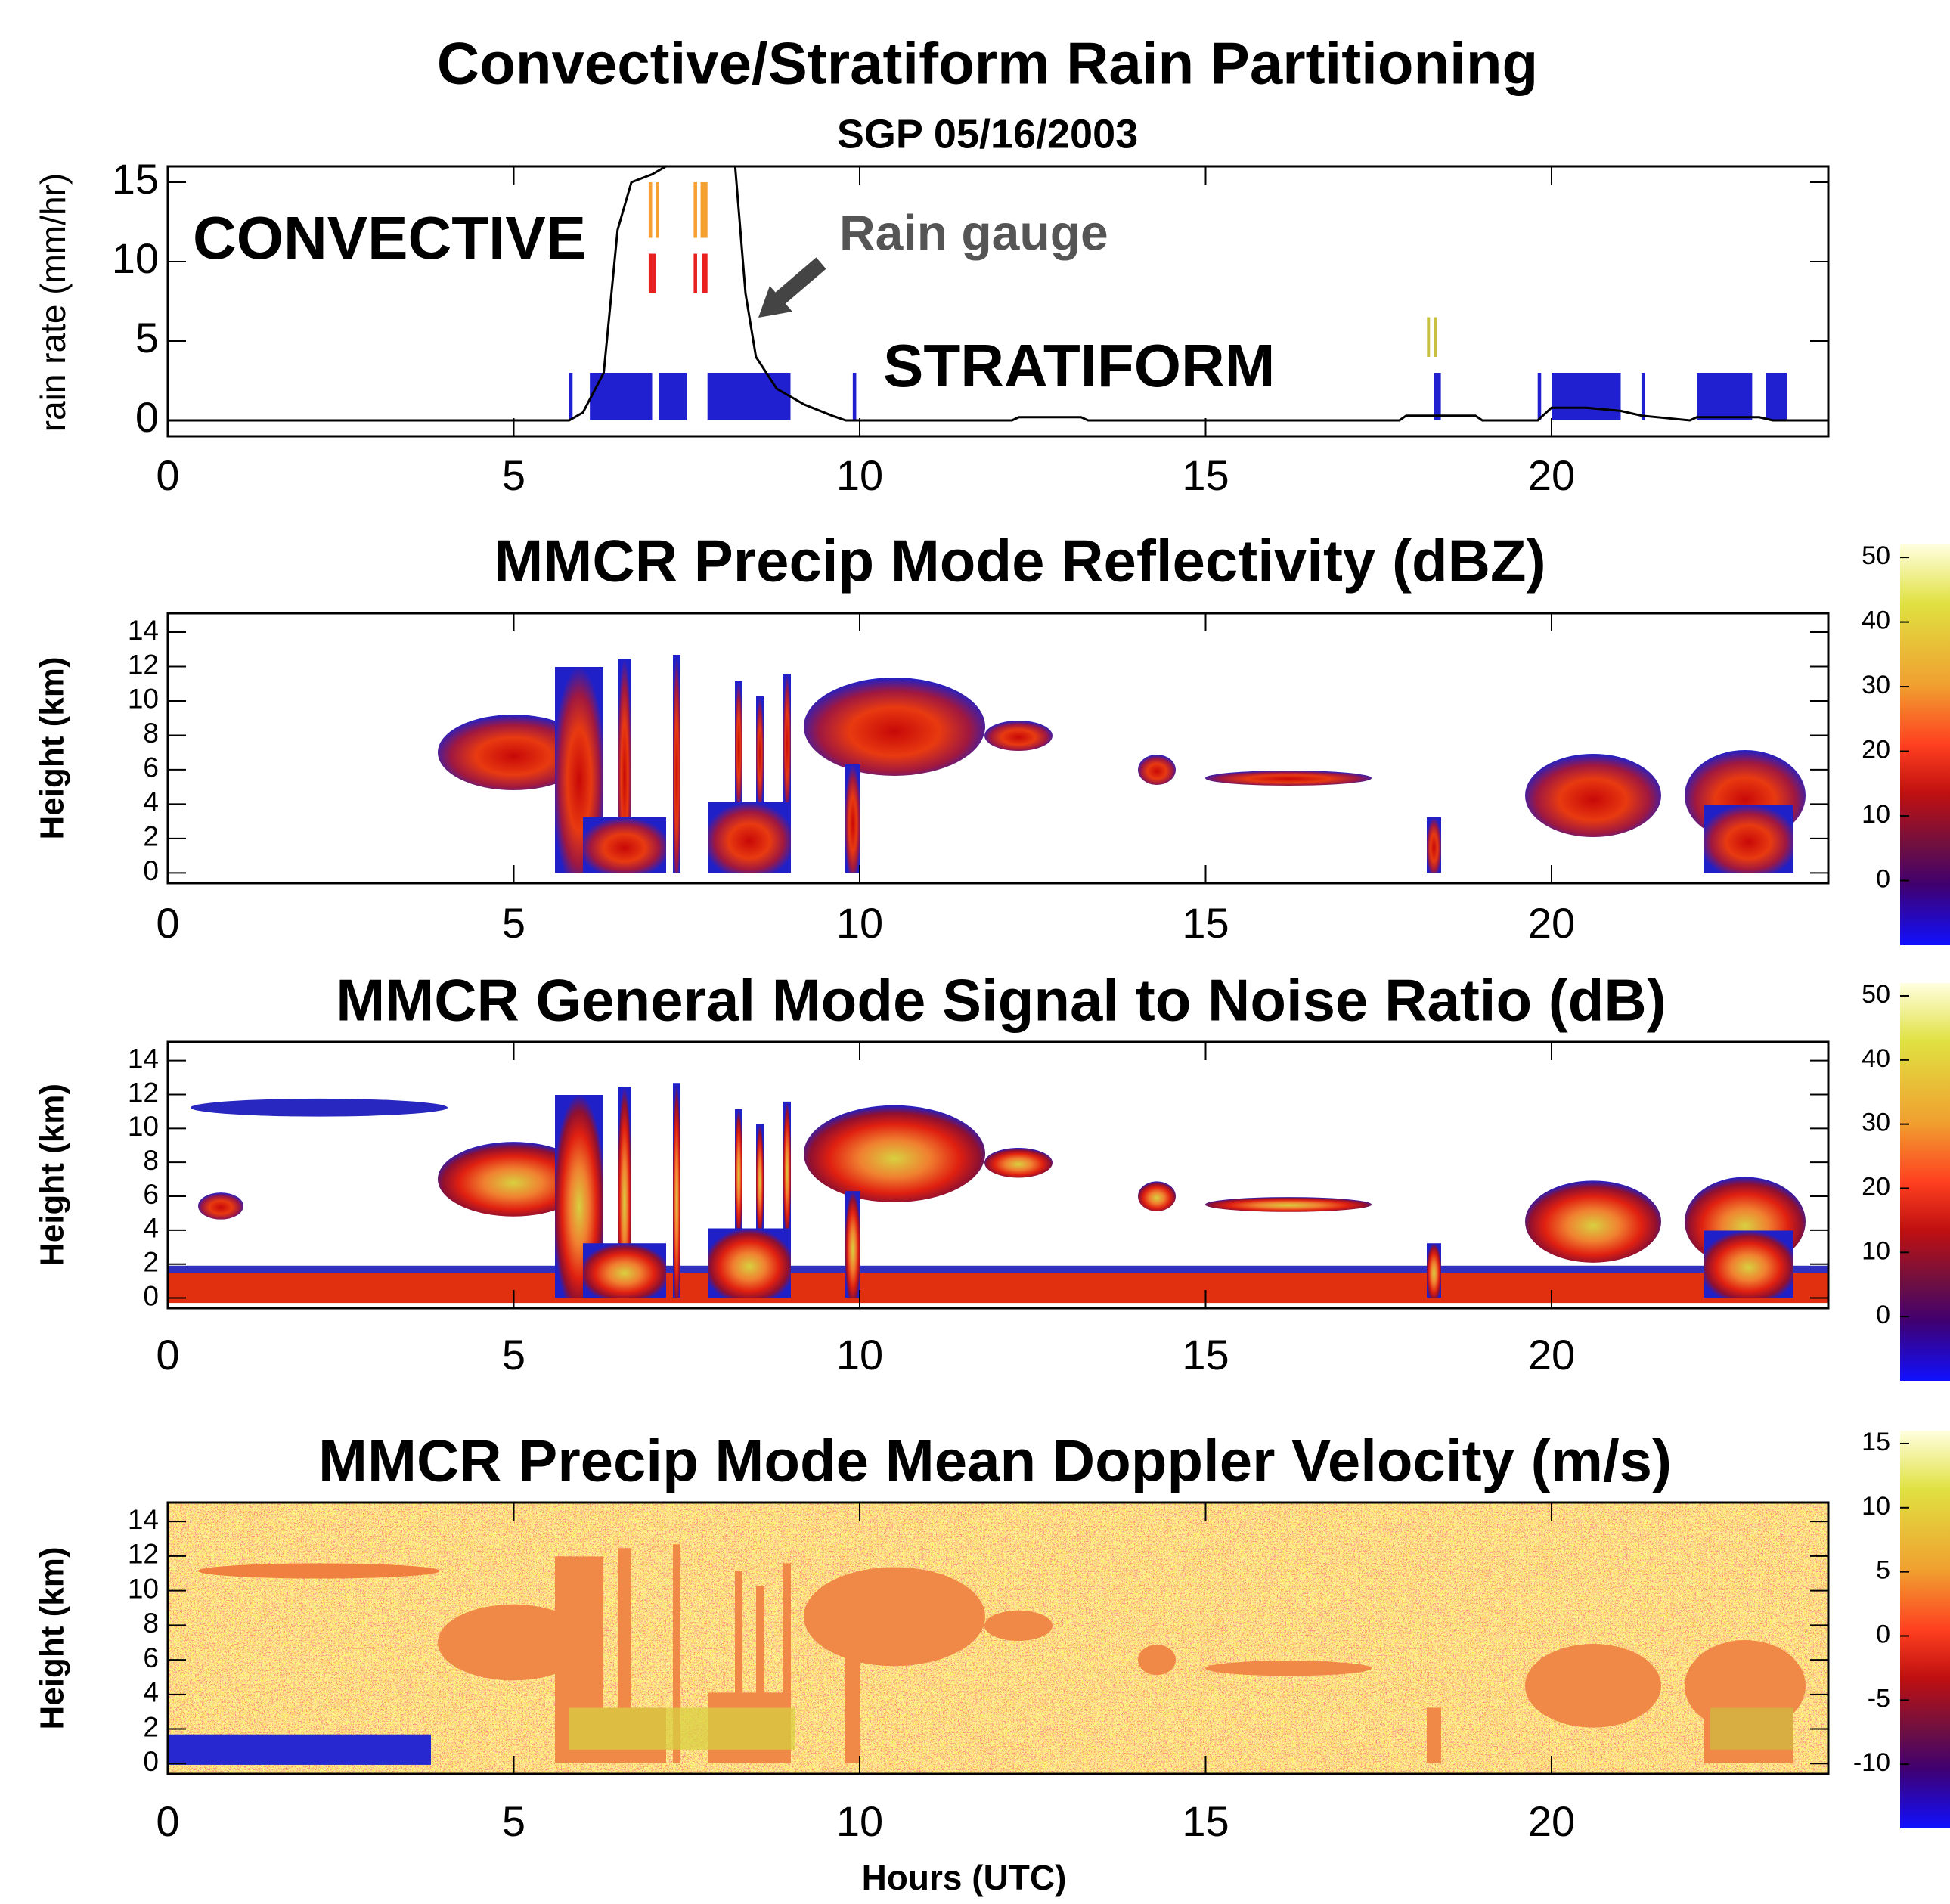 This screenshot has width=1950, height=1904. I want to click on colorbar-tick-label: -5, so click(1879, 1698).